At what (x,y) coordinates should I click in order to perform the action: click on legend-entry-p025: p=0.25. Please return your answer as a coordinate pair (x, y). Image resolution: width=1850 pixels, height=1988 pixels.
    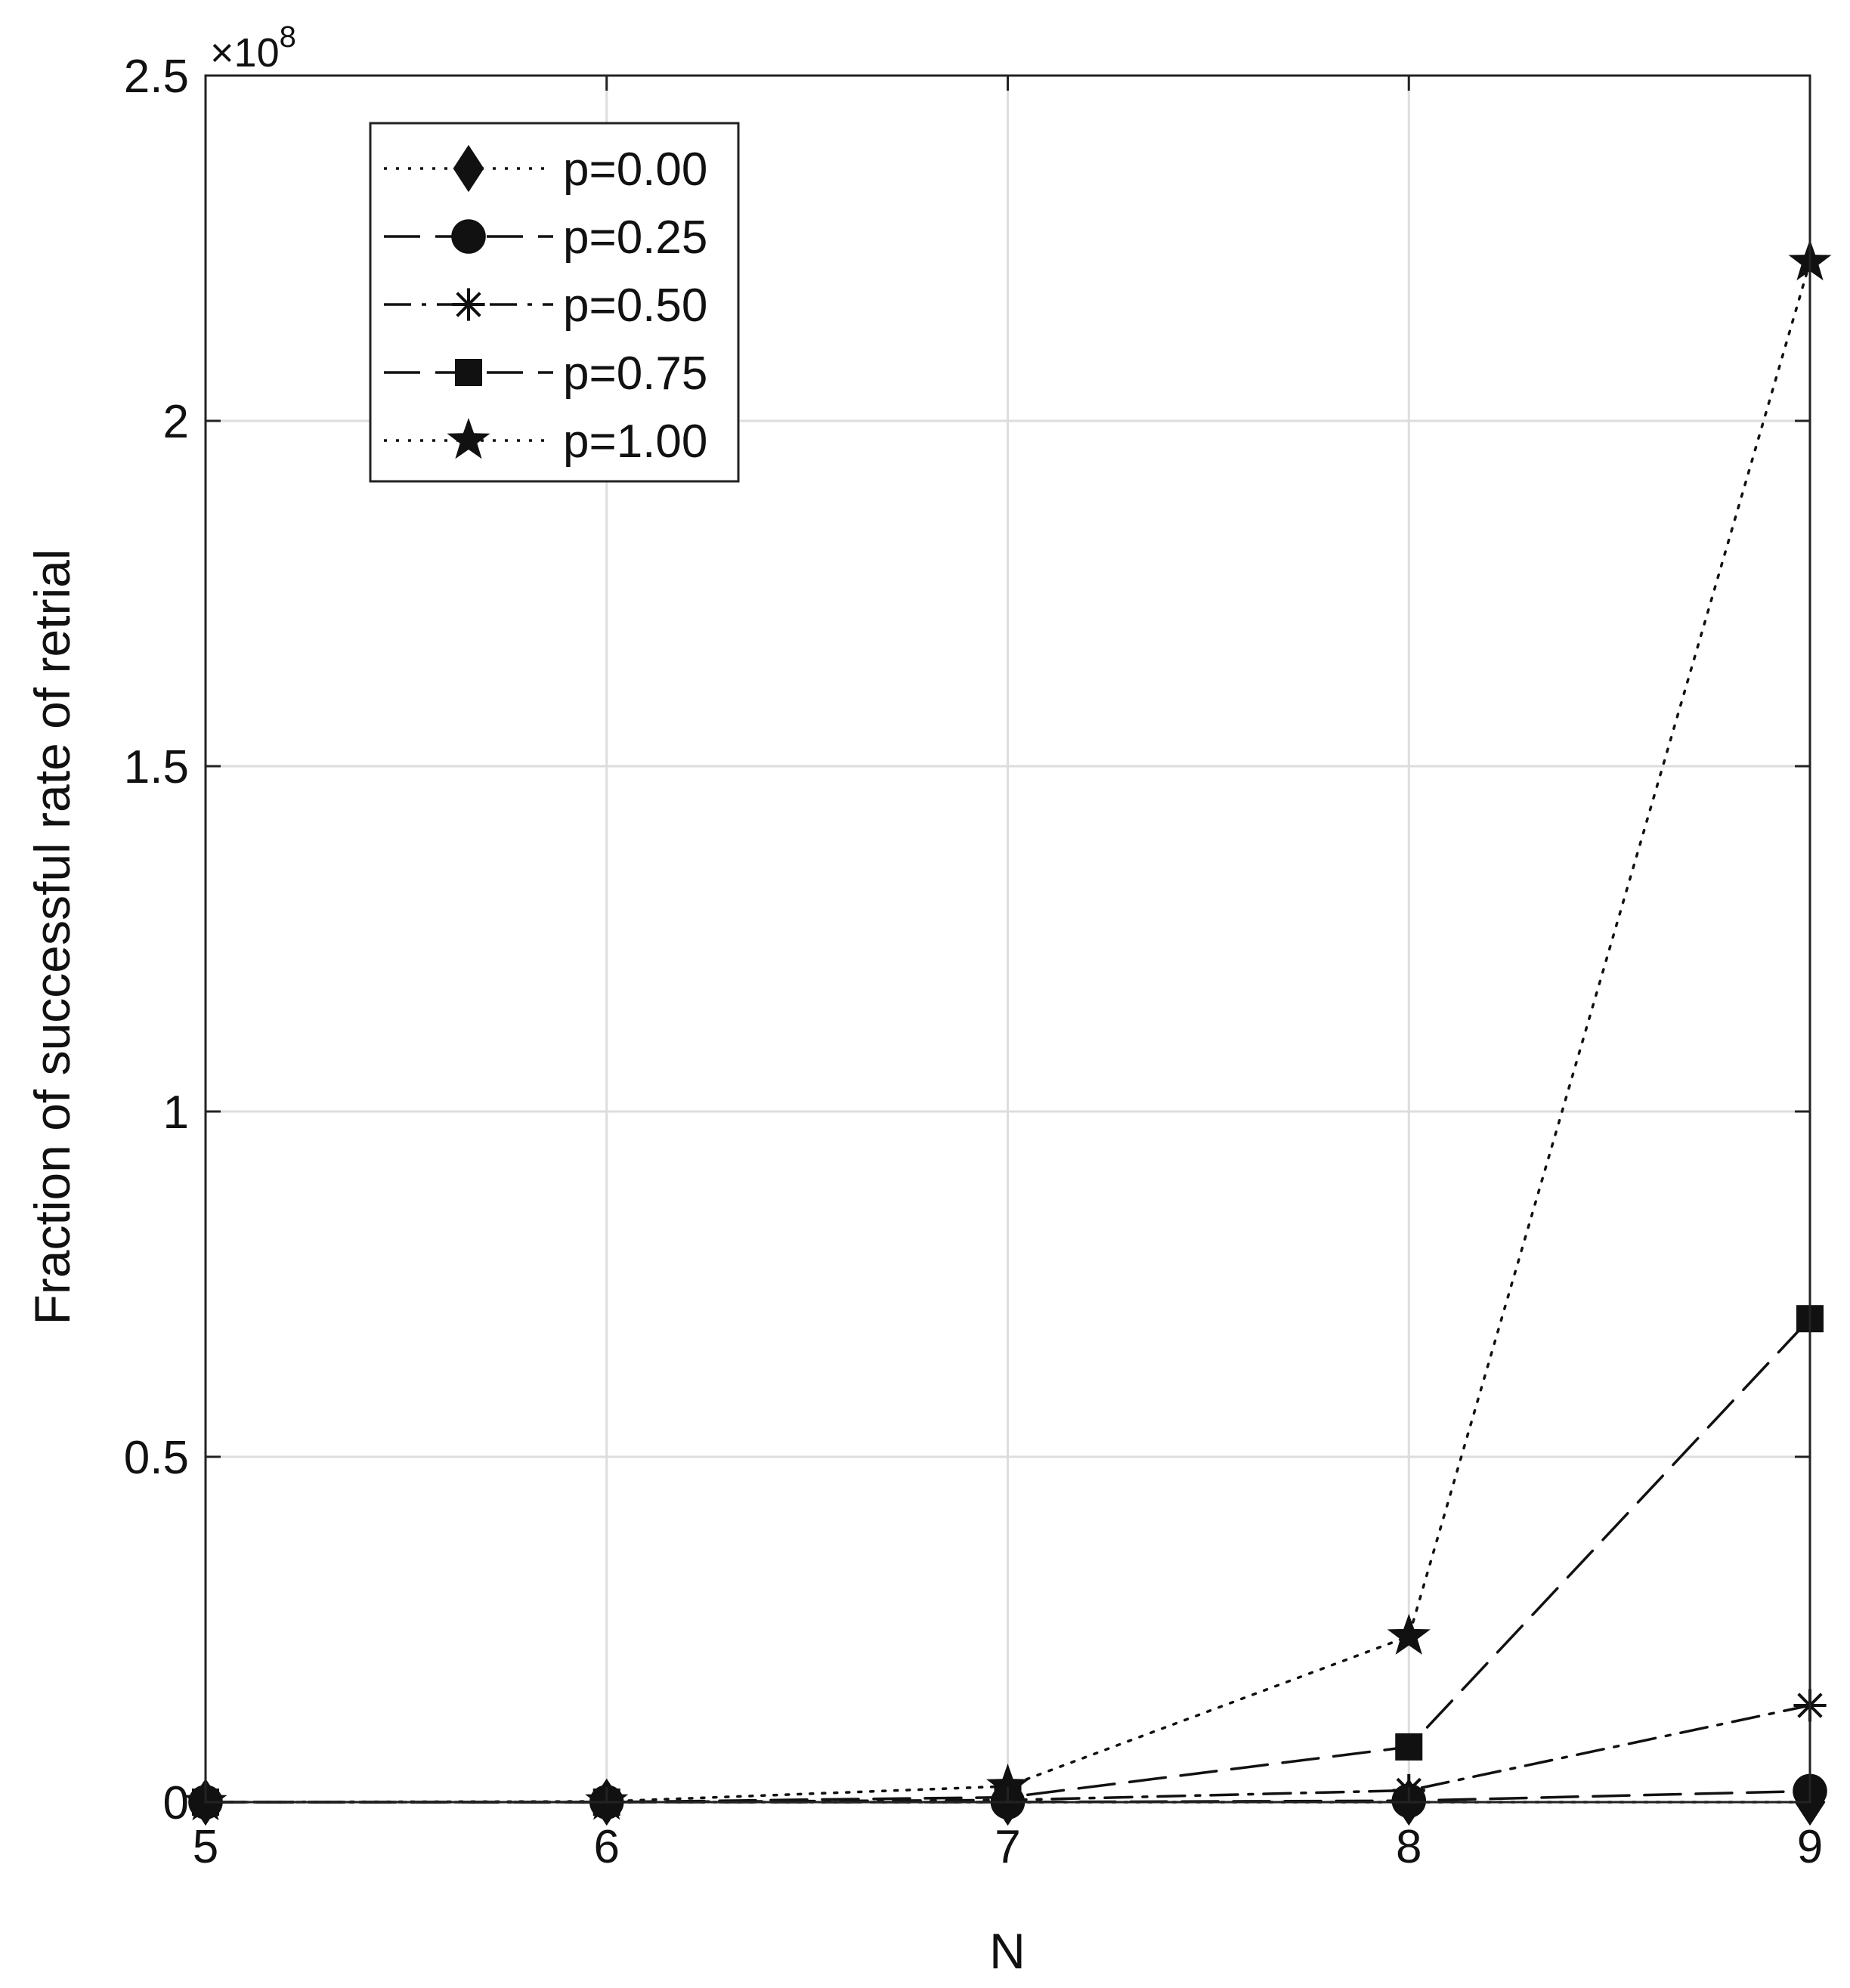
    Looking at the image, I should click on (545, 238).